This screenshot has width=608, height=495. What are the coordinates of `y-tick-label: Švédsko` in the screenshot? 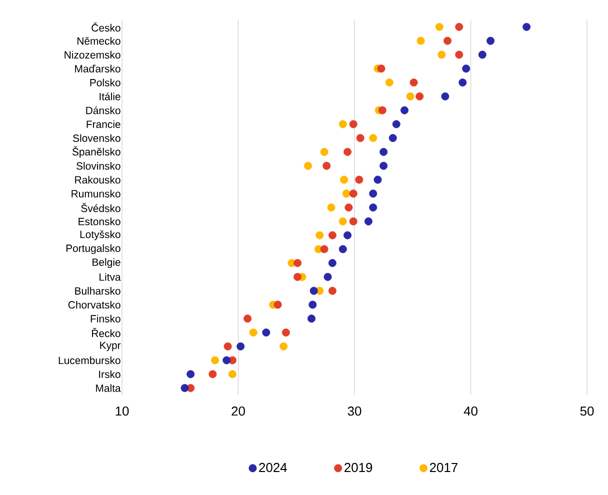 It's located at (100, 207).